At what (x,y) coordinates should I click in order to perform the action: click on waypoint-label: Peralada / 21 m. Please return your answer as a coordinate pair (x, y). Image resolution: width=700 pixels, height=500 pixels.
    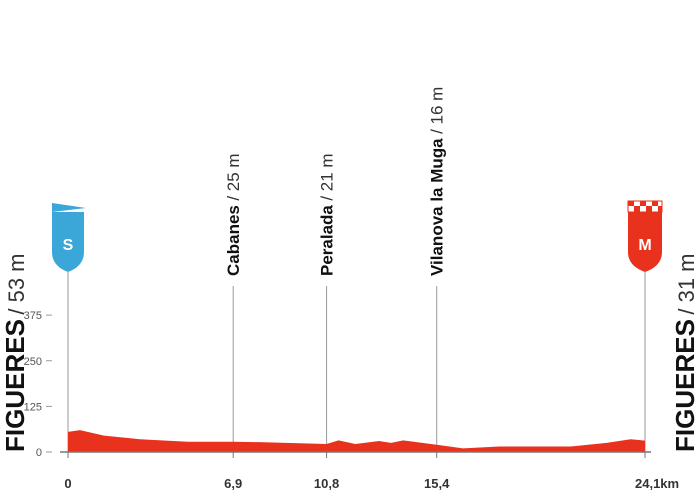
    Looking at the image, I should click on (327, 214).